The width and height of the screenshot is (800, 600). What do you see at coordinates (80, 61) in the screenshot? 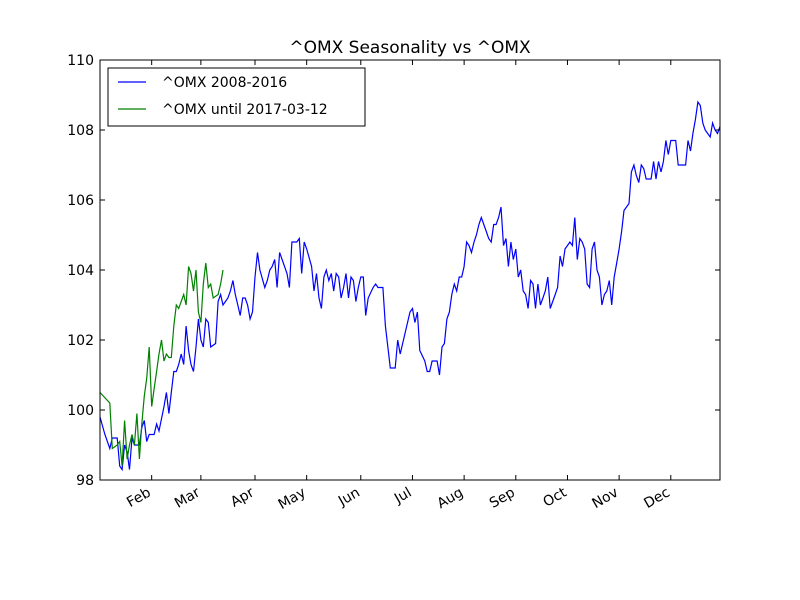
I see `y-tick-label: 110` at bounding box center [80, 61].